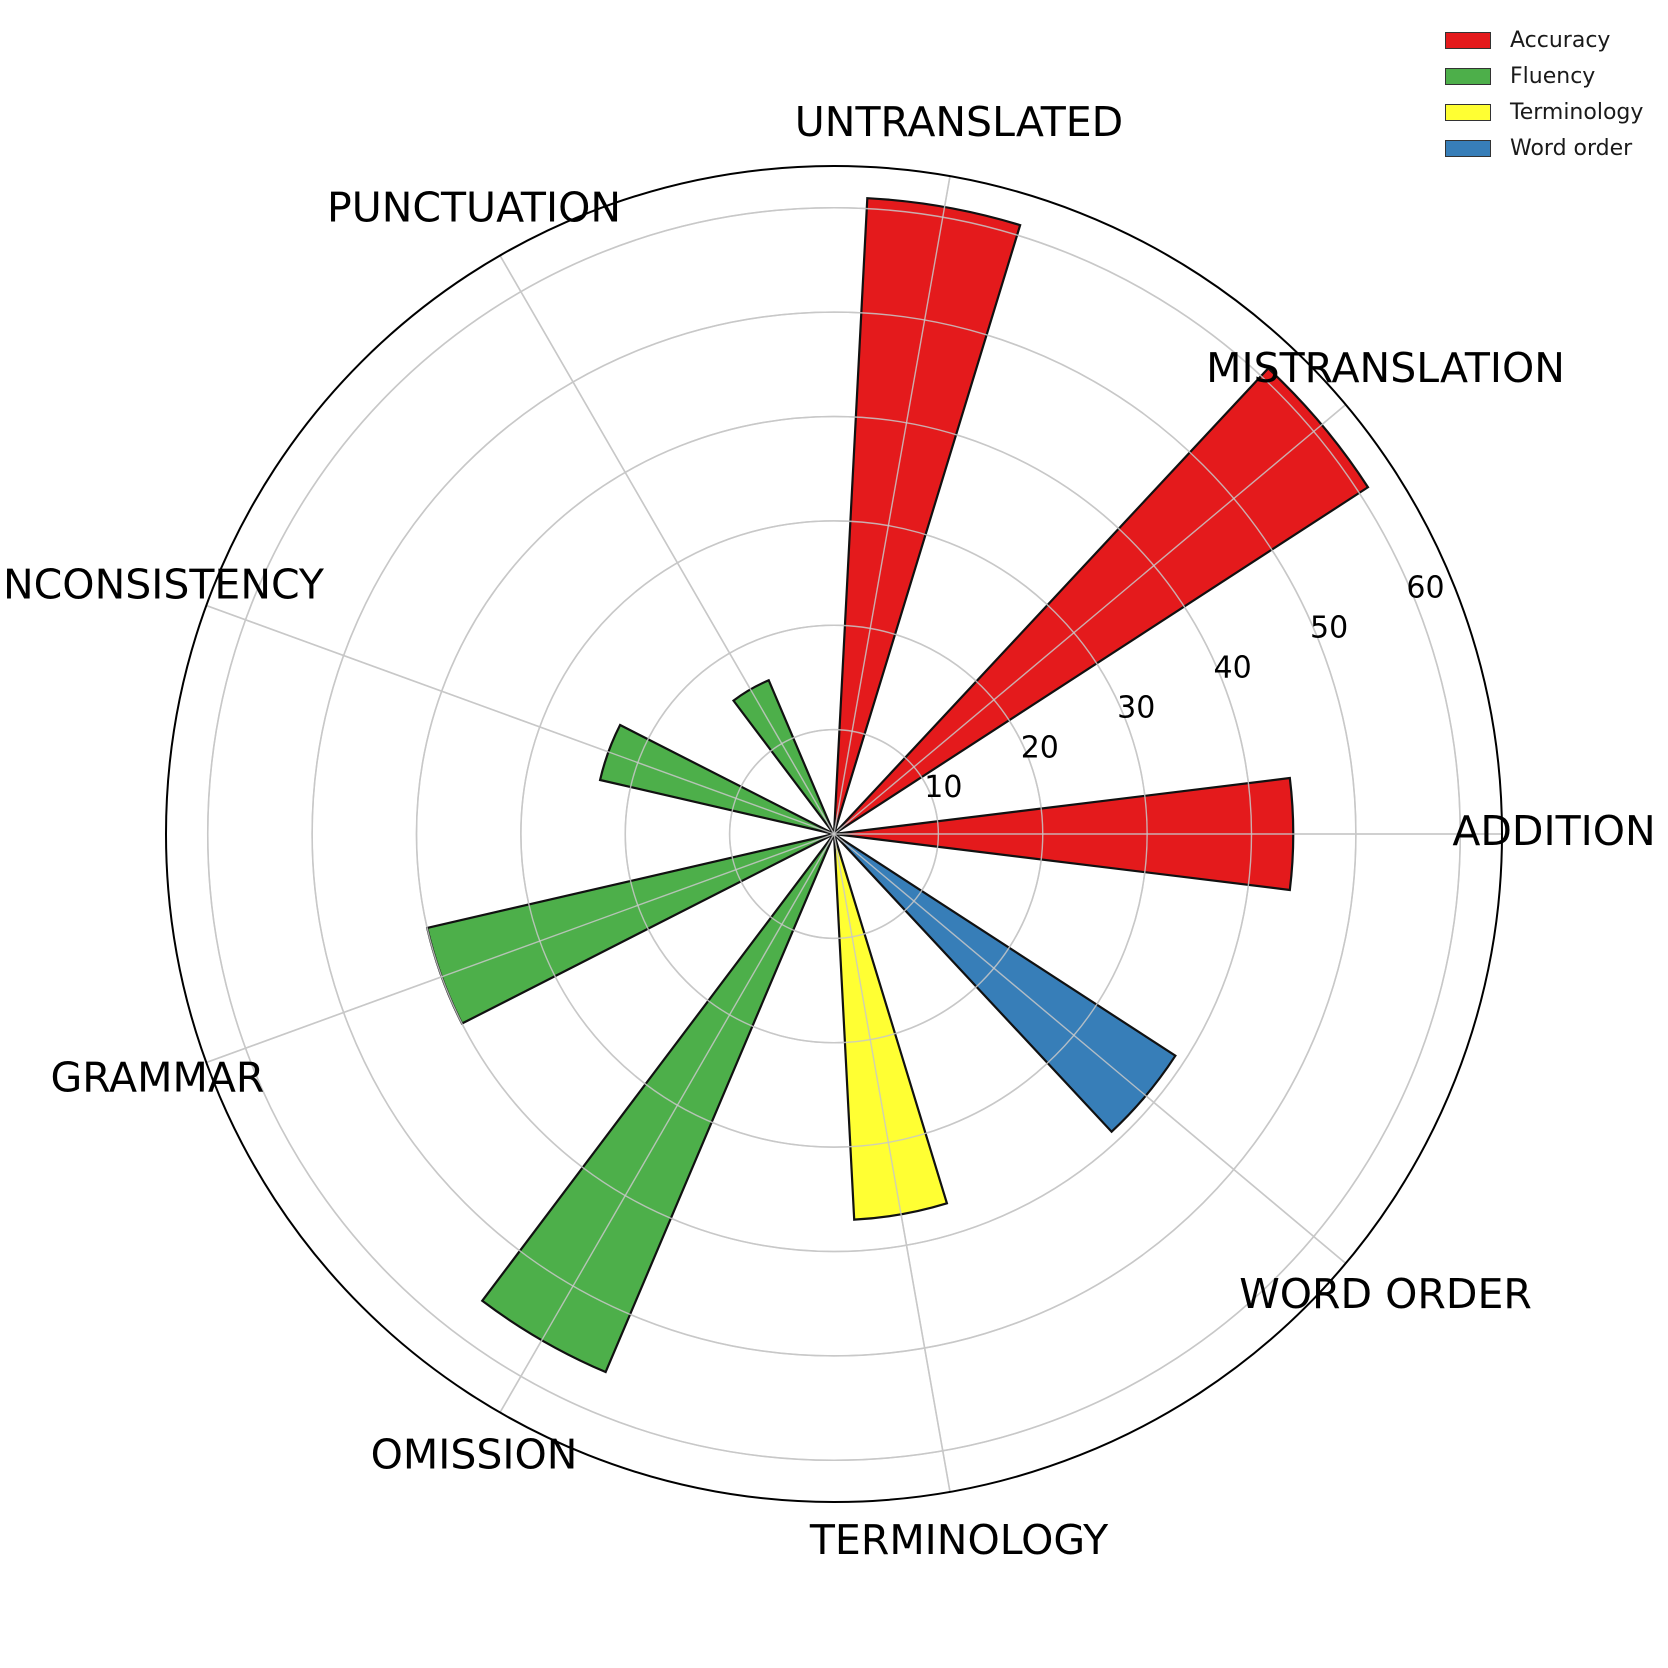 The width and height of the screenshot is (1668, 1668). I want to click on legend-label-accuracy: Accuracy, so click(1560, 40).